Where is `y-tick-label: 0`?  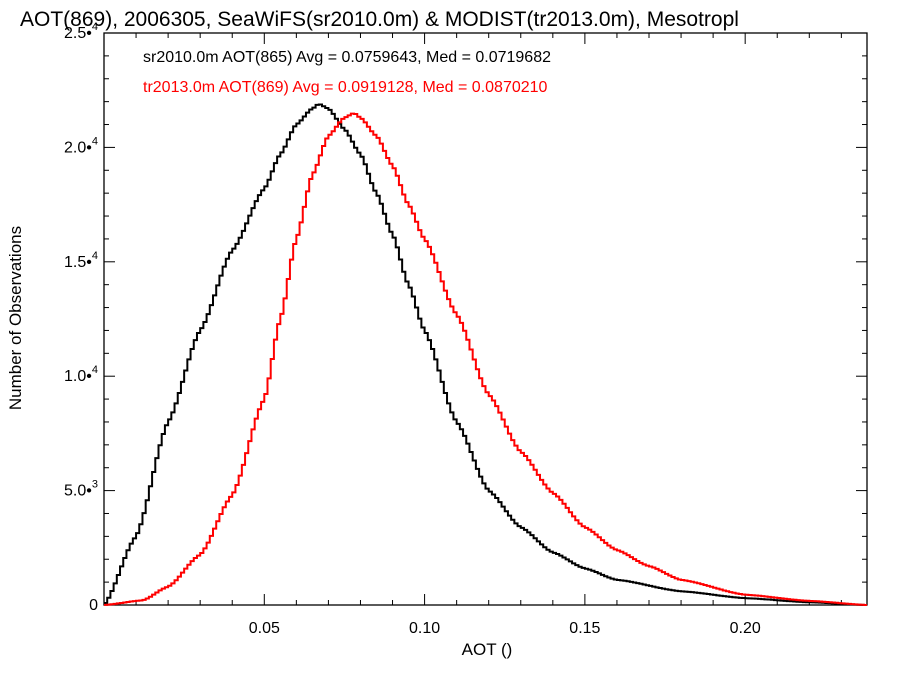
y-tick-label: 0 is located at coordinates (93, 605).